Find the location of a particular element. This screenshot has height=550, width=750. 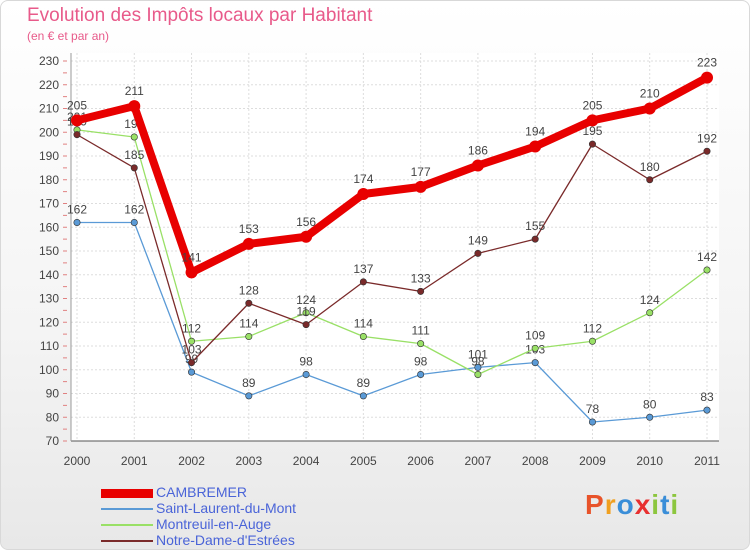

y-tick-label: 70 is located at coordinates (53, 441).